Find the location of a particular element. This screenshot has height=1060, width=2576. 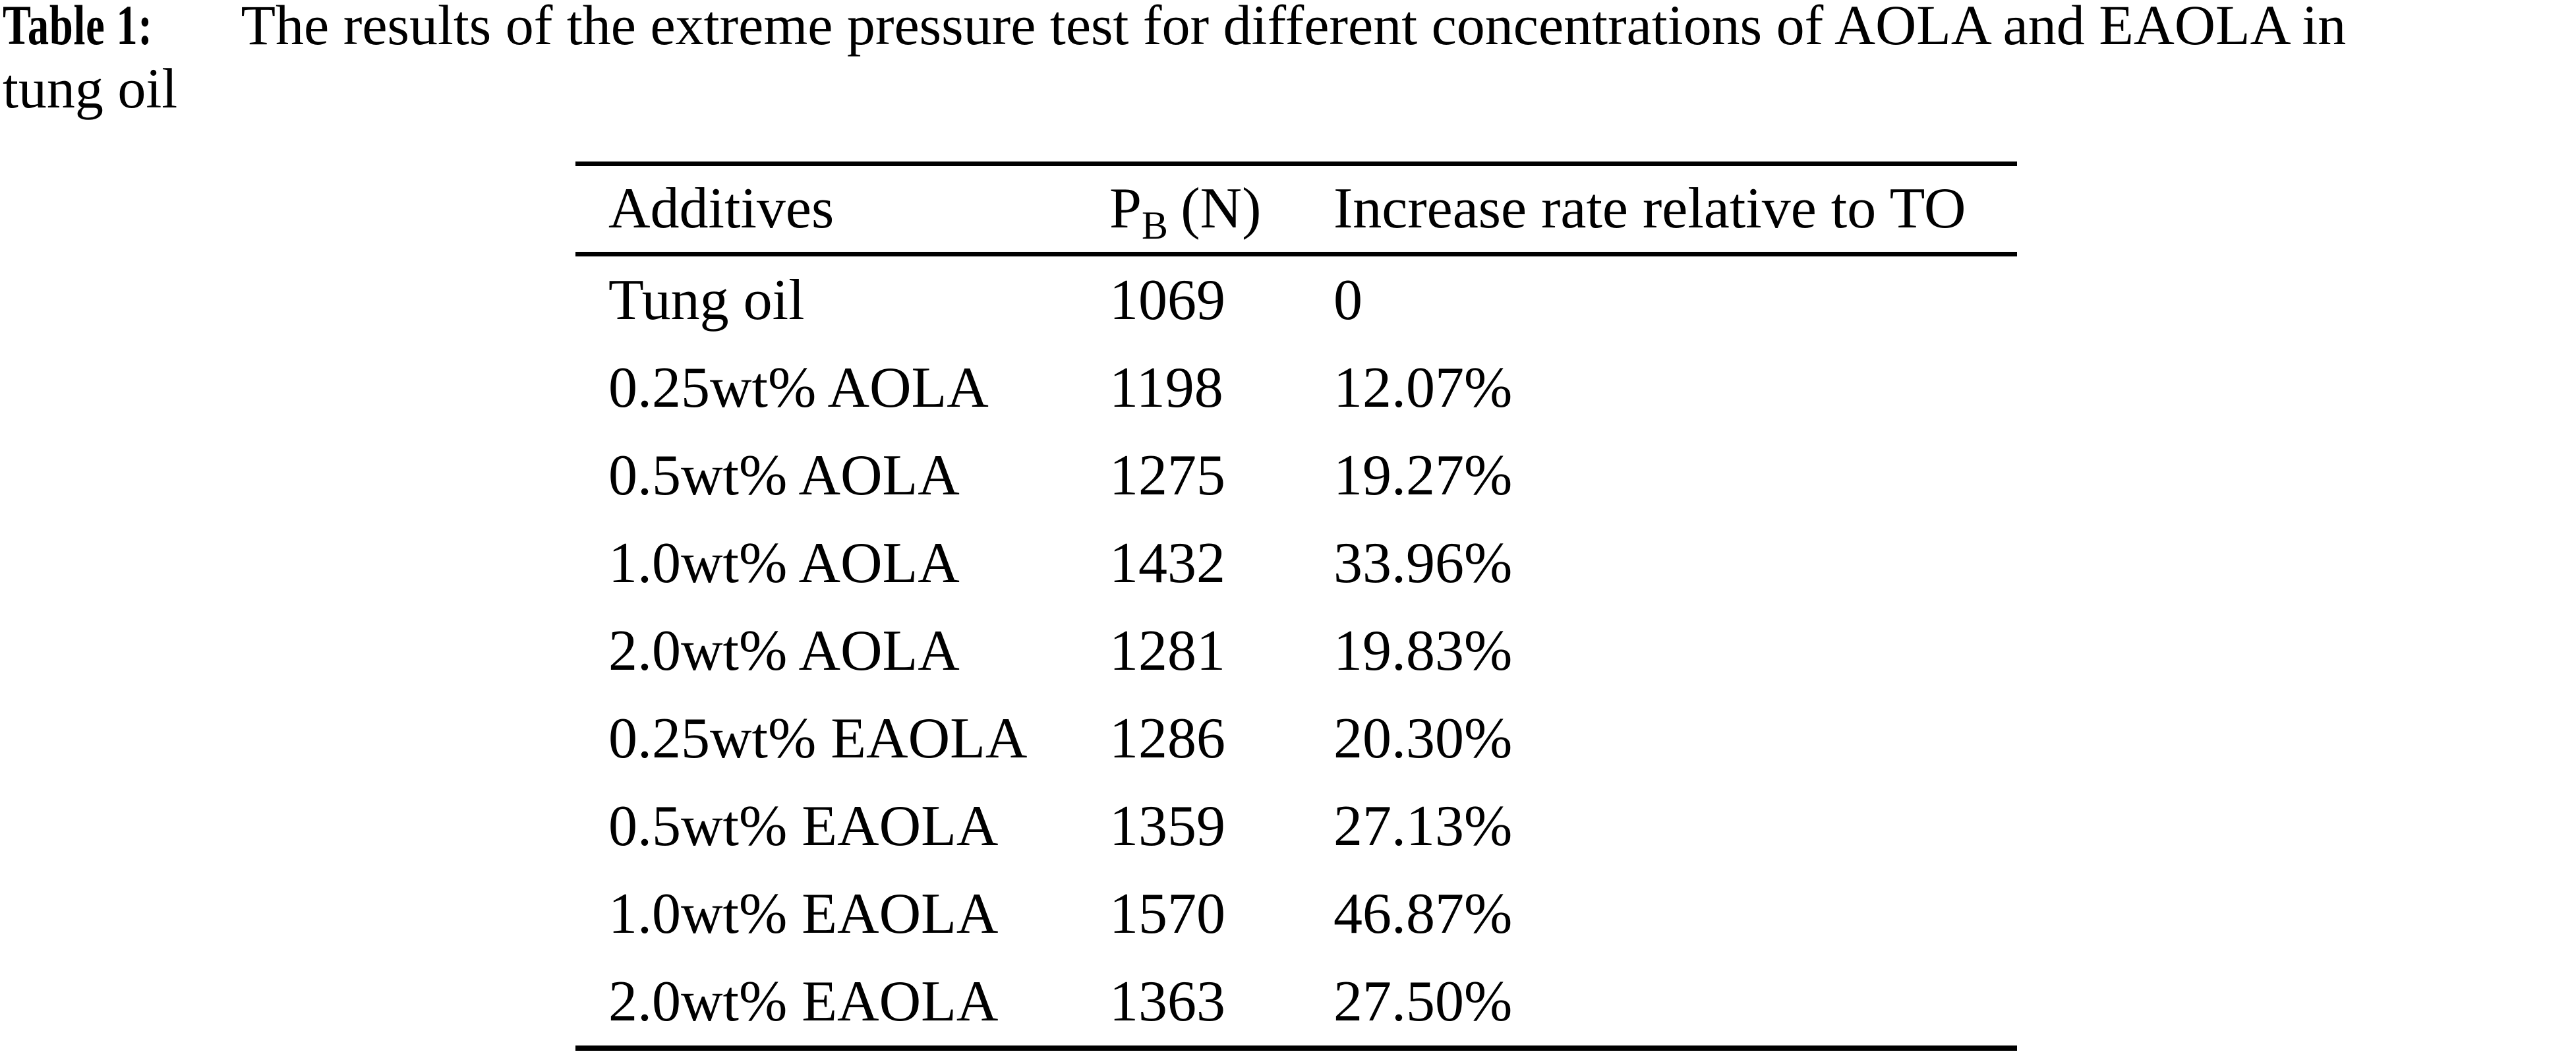

table-row: 0.25wt% EAOLA 1286 20.30% is located at coordinates (1296, 739).